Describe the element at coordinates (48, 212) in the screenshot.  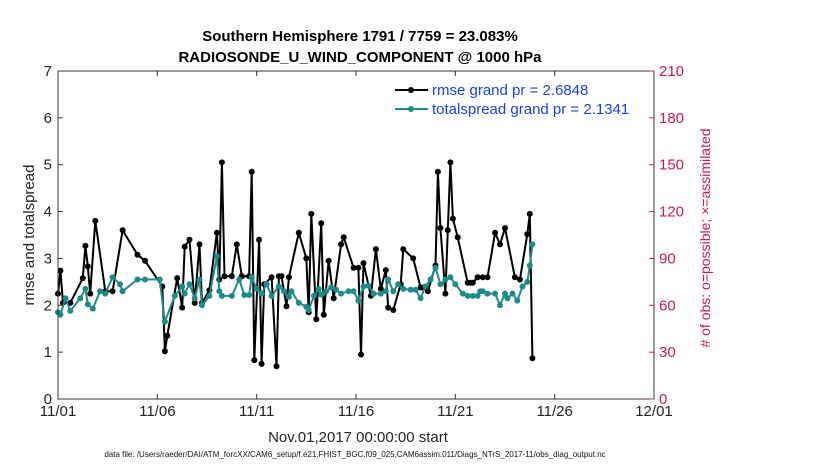
I see `y-tick-label-4: 4` at that location.